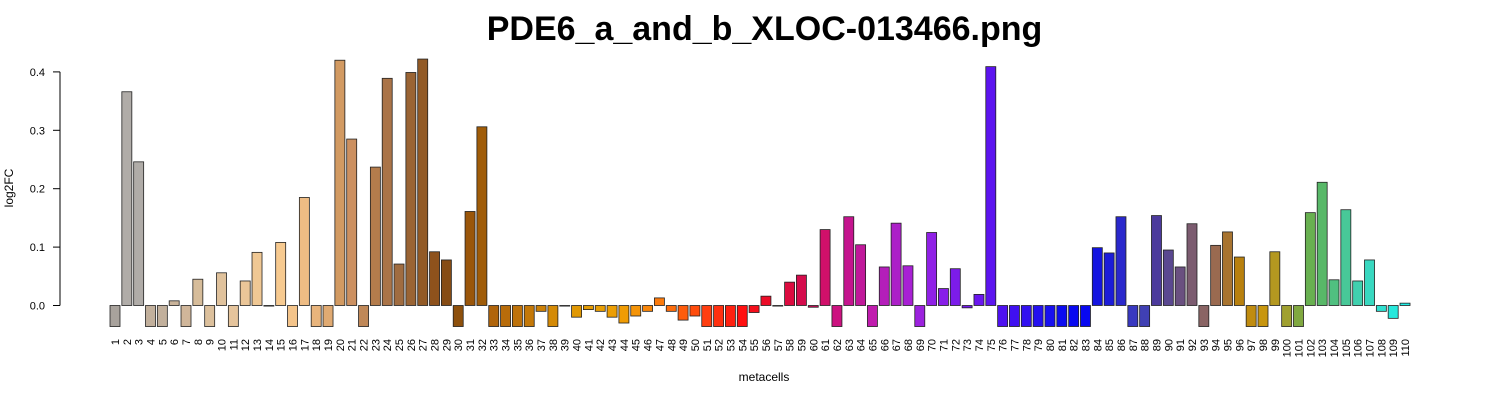 The image size is (1500, 400). Describe the element at coordinates (1205, 345) in the screenshot. I see `x-tick-label-93: 93` at that location.